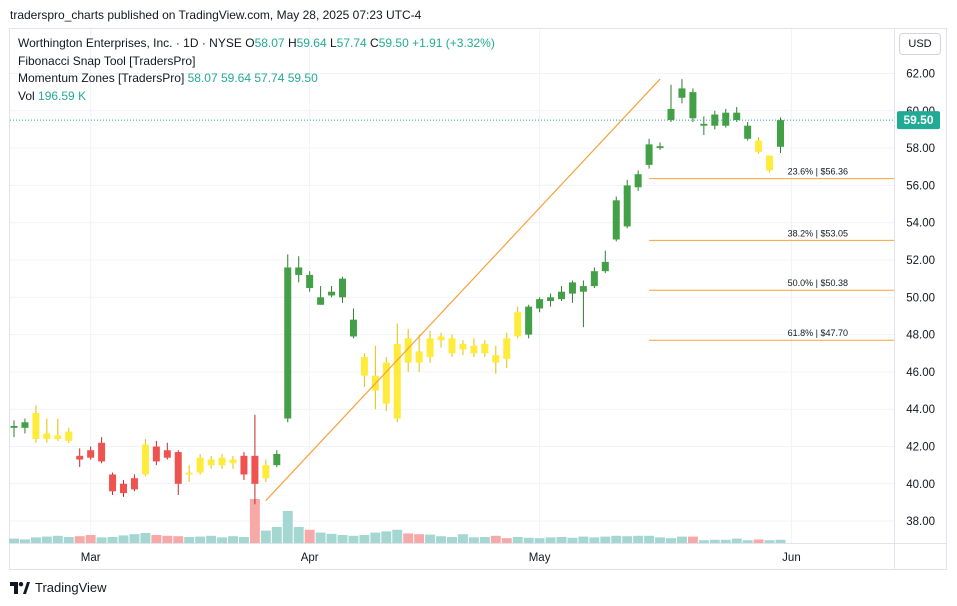 The height and width of the screenshot is (606, 957). What do you see at coordinates (292, 43) in the screenshot?
I see `high-label: H` at bounding box center [292, 43].